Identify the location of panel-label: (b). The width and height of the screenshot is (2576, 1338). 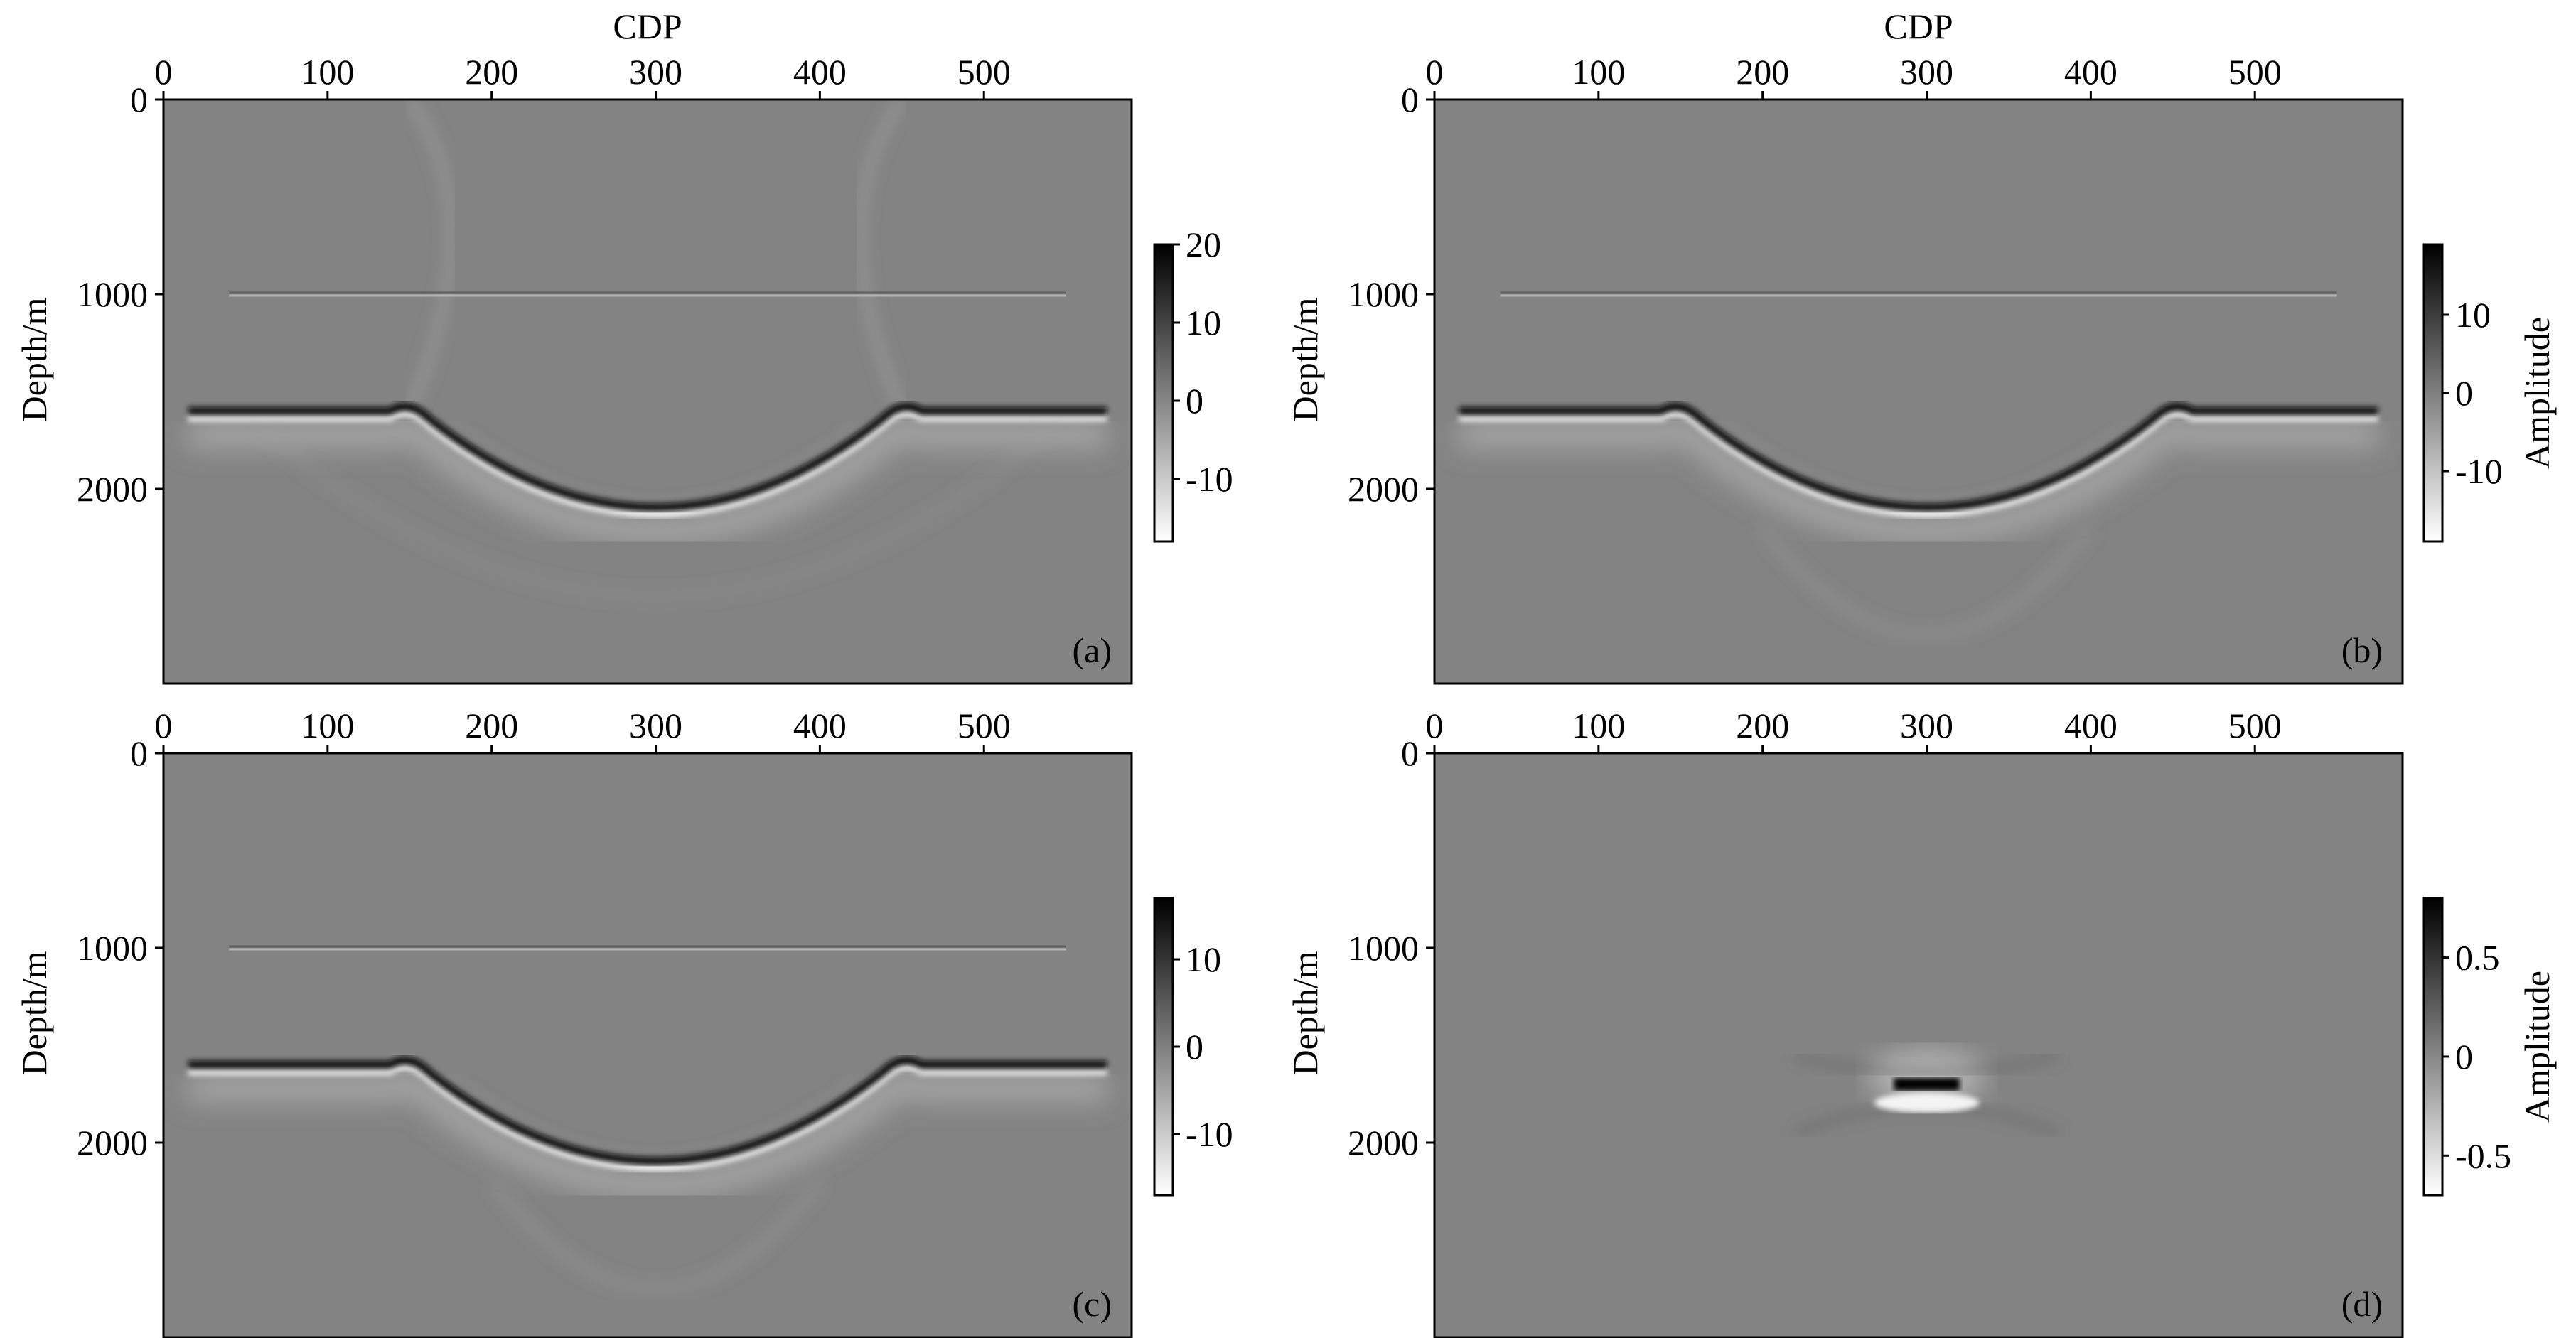
(2362, 650).